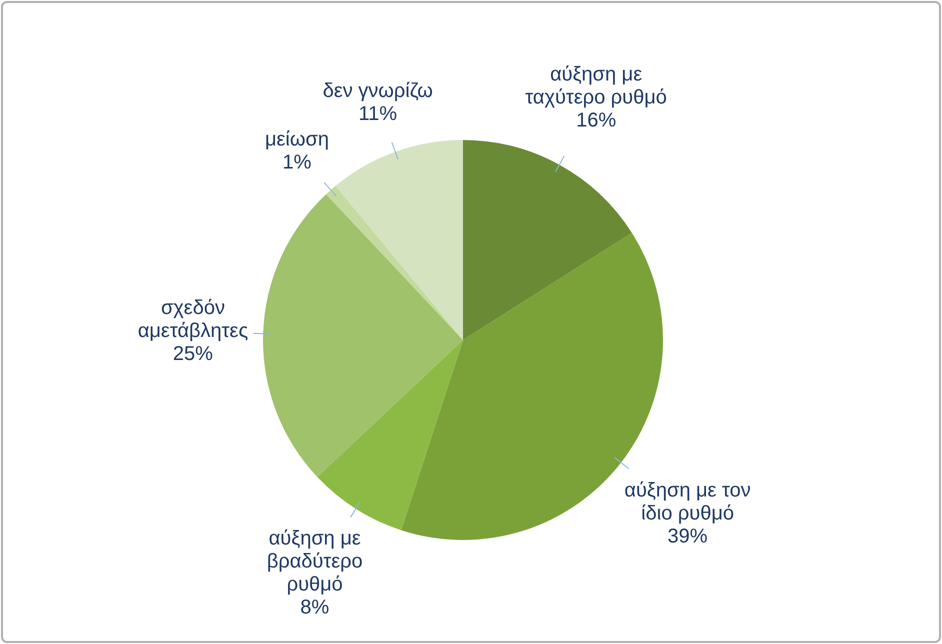 The height and width of the screenshot is (644, 942). What do you see at coordinates (297, 163) in the screenshot?
I see `data-label: 1%` at bounding box center [297, 163].